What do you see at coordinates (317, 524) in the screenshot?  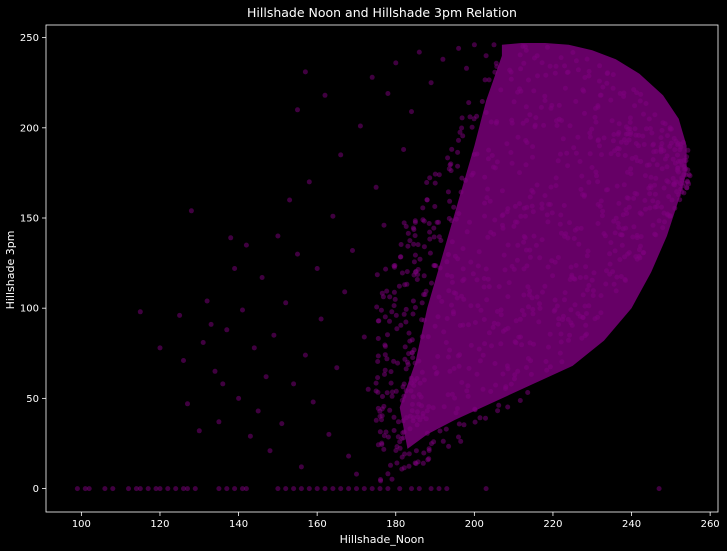 I see `x-tick-label: 160` at bounding box center [317, 524].